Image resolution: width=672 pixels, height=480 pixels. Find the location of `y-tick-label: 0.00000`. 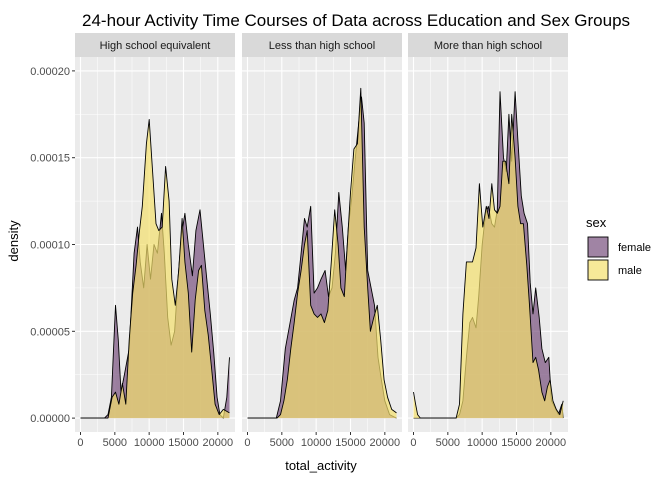

y-tick-label: 0.00000 is located at coordinates (50, 419).